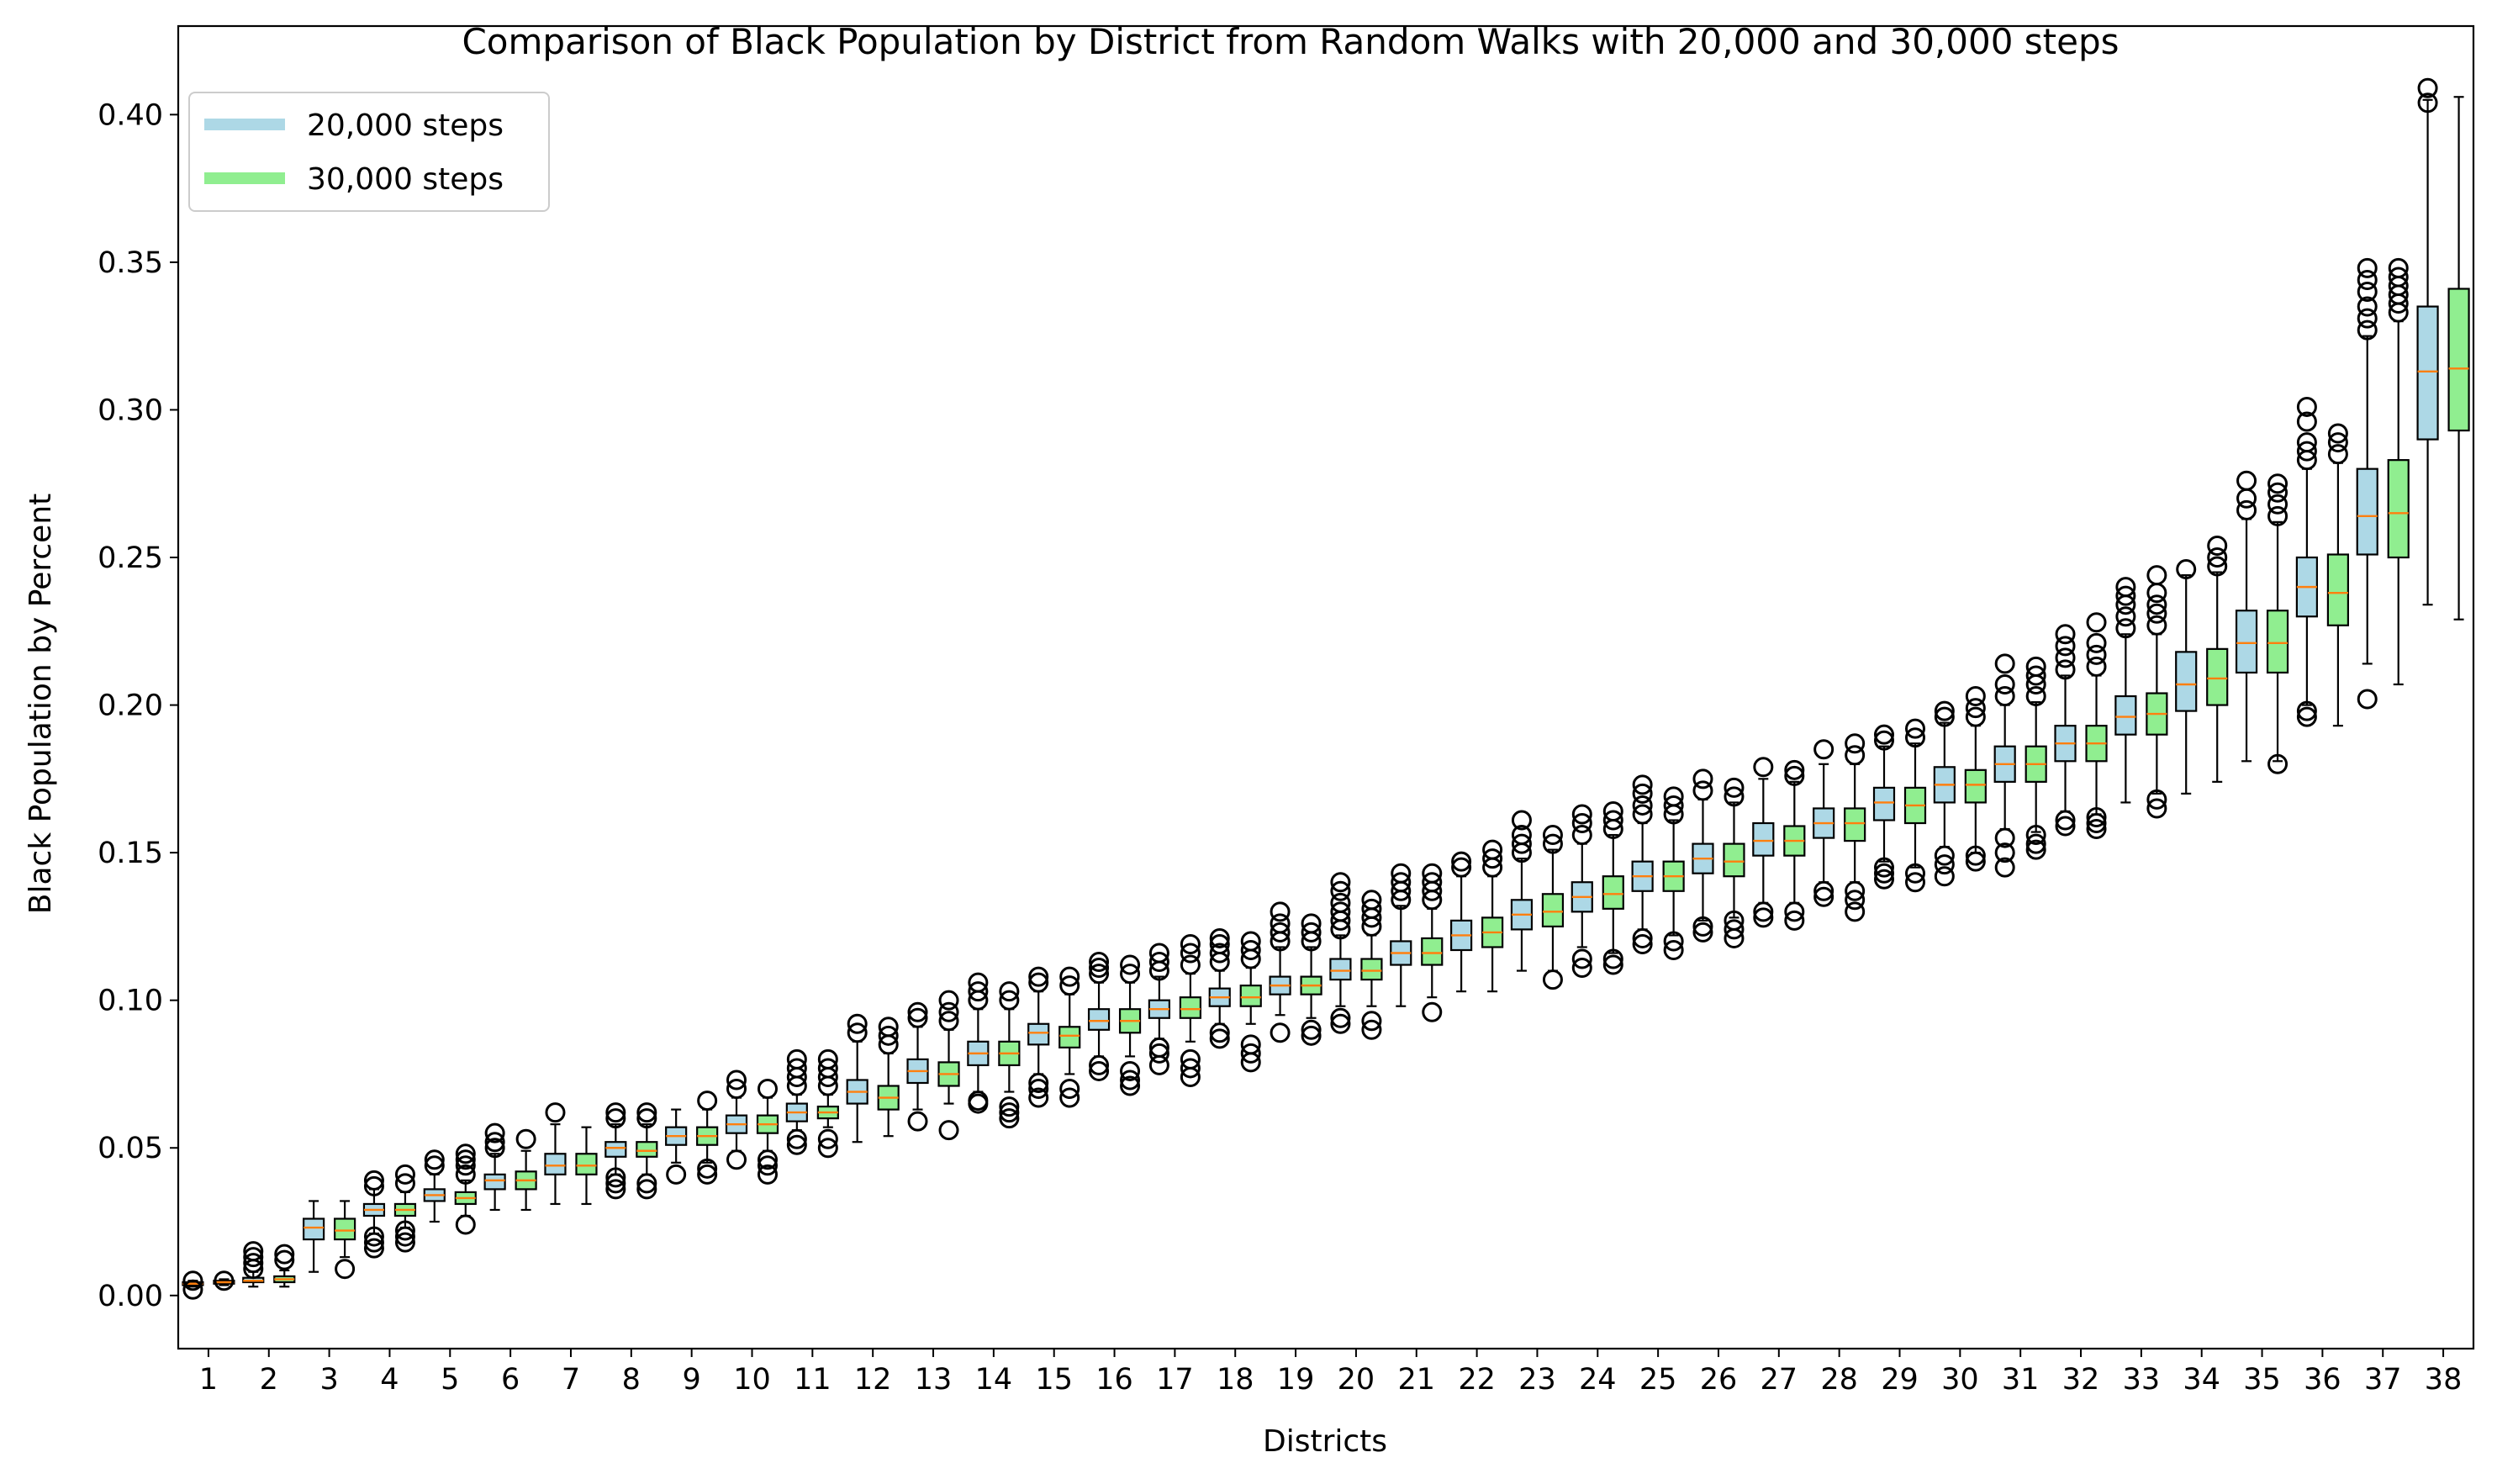  Describe the element at coordinates (873, 1380) in the screenshot. I see `x-tick-label: 12` at that location.